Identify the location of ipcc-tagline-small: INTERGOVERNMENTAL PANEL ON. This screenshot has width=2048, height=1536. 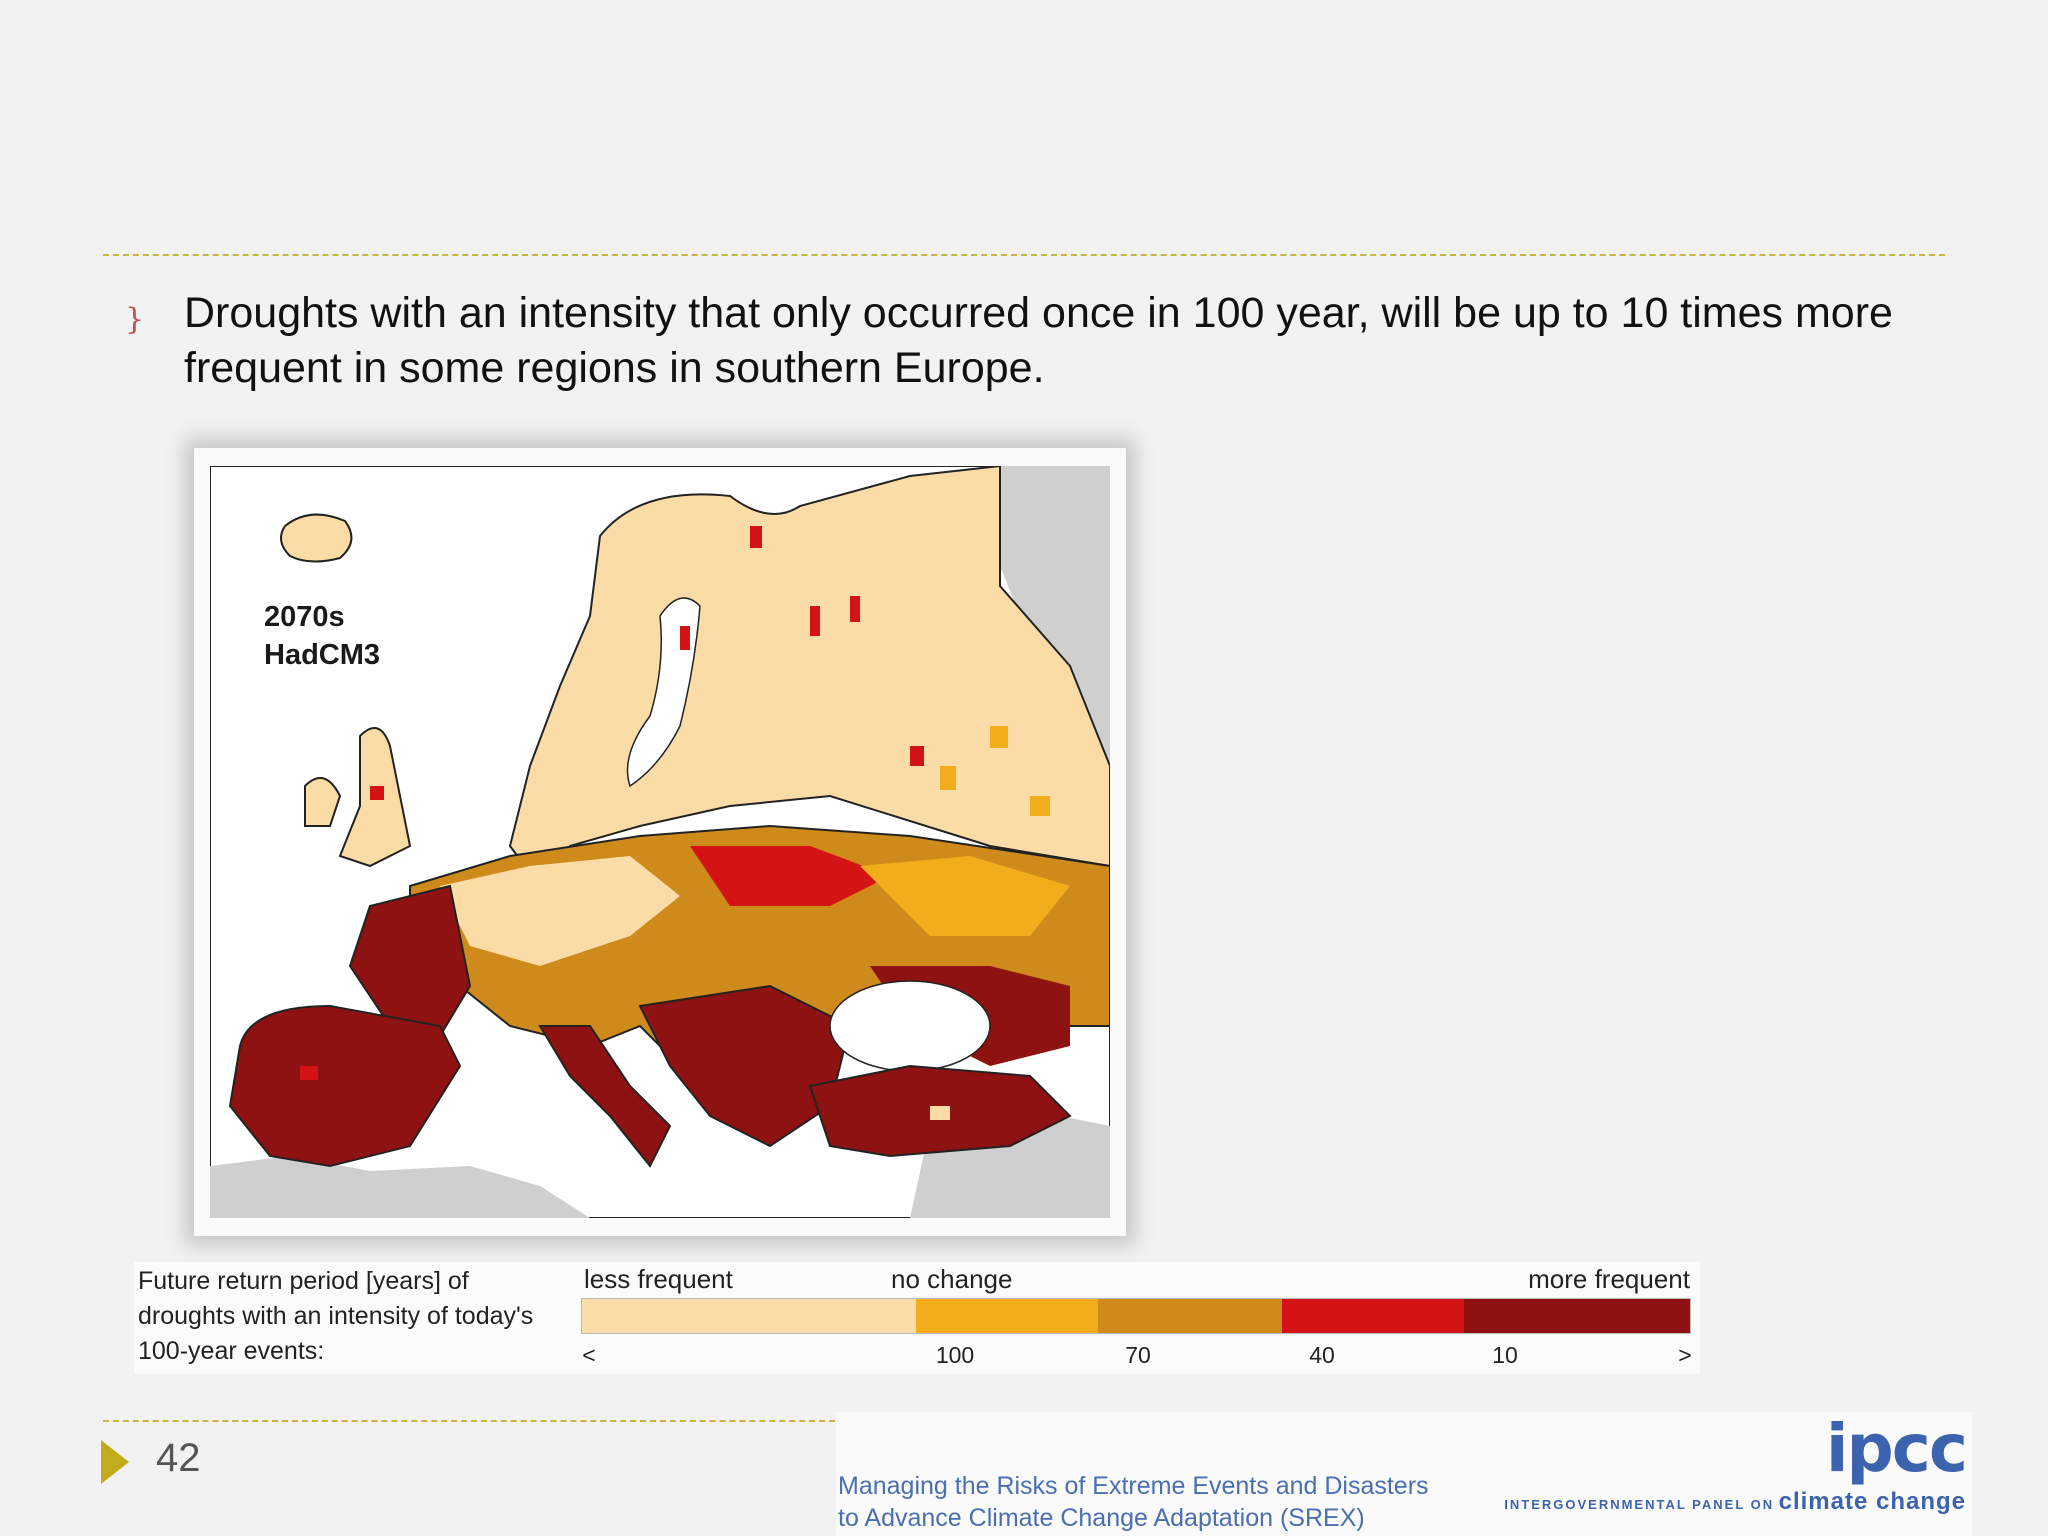
(1639, 1504).